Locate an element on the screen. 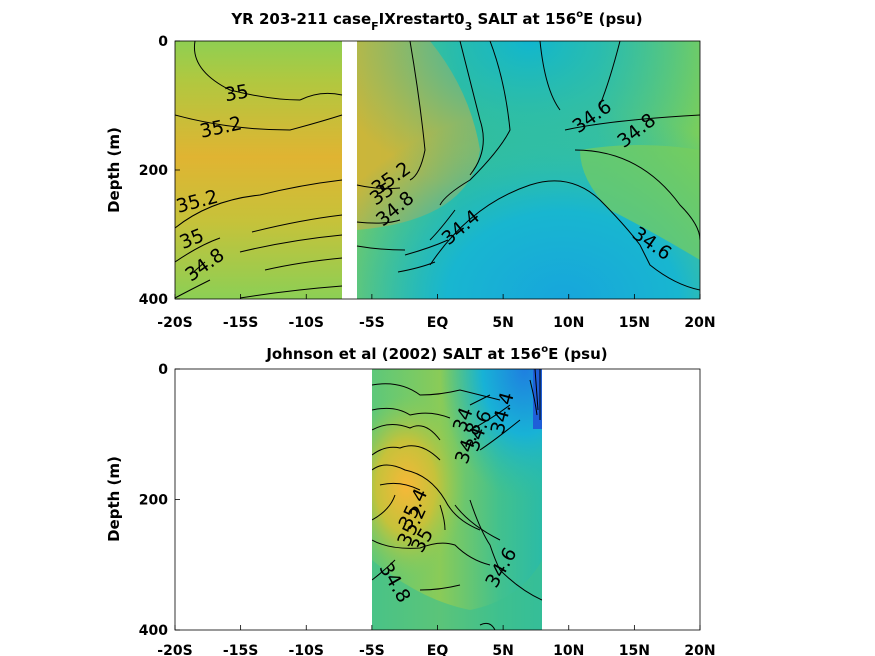 This screenshot has width=875, height=656. top-x-tick-label: 20N is located at coordinates (699, 323).